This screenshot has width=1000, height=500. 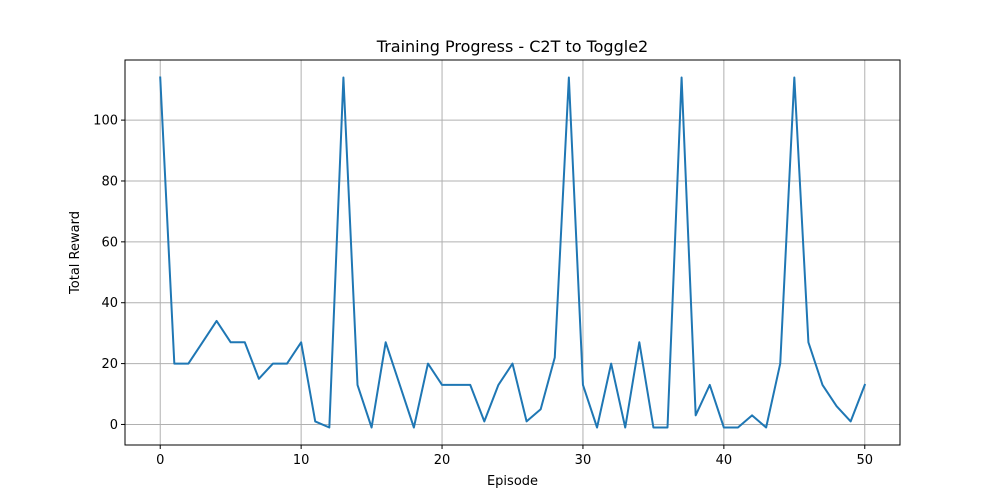 What do you see at coordinates (512, 46) in the screenshot?
I see `chart-title: Training Progress - C2T to Toggle2` at bounding box center [512, 46].